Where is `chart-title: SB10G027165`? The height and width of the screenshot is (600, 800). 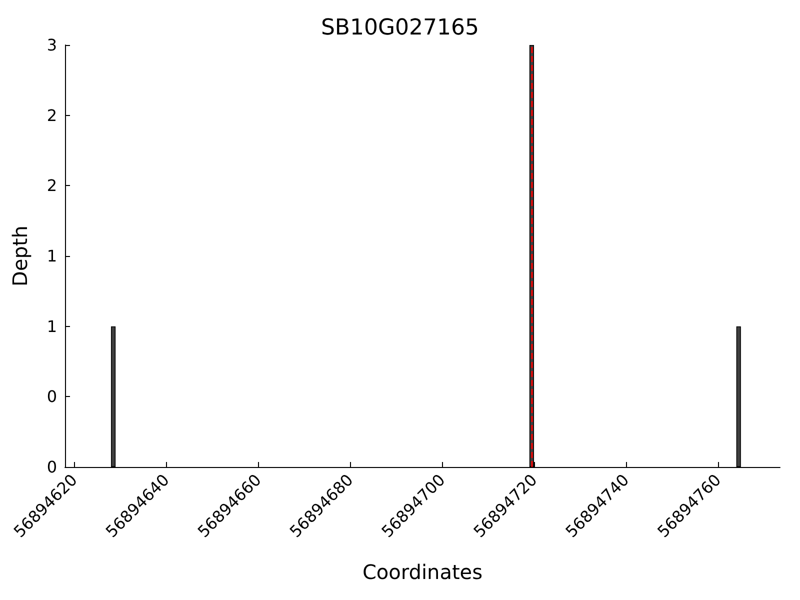
chart-title: SB10G027165 is located at coordinates (400, 28).